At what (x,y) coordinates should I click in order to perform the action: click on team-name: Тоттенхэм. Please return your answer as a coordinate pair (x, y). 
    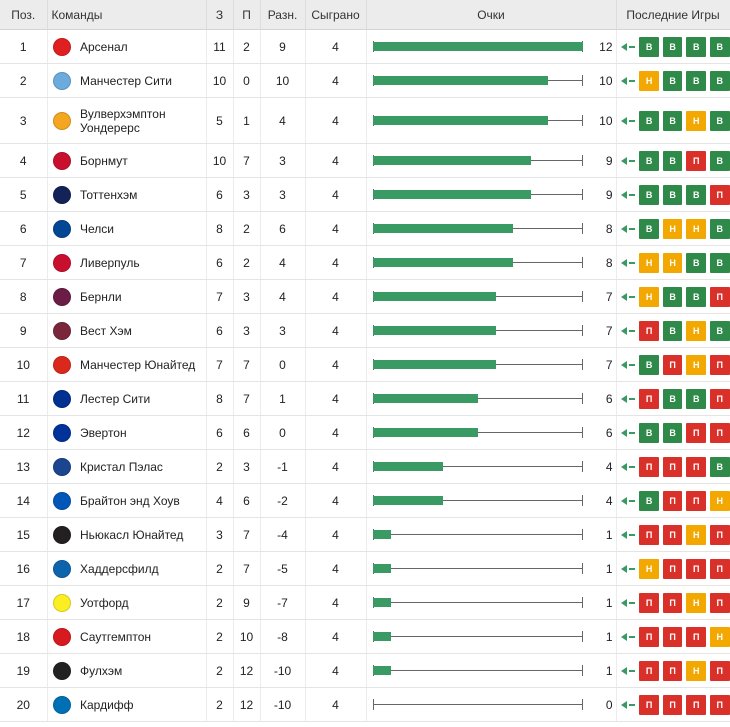
    Looking at the image, I should click on (141, 194).